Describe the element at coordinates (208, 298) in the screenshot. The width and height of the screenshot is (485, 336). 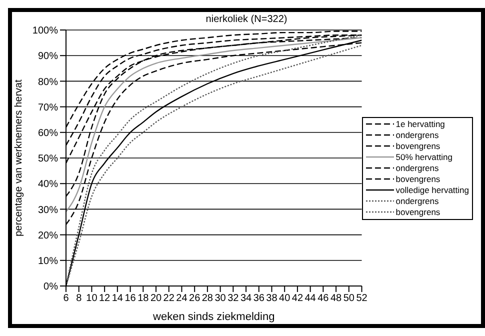
I see `x-tick-label: 28` at that location.